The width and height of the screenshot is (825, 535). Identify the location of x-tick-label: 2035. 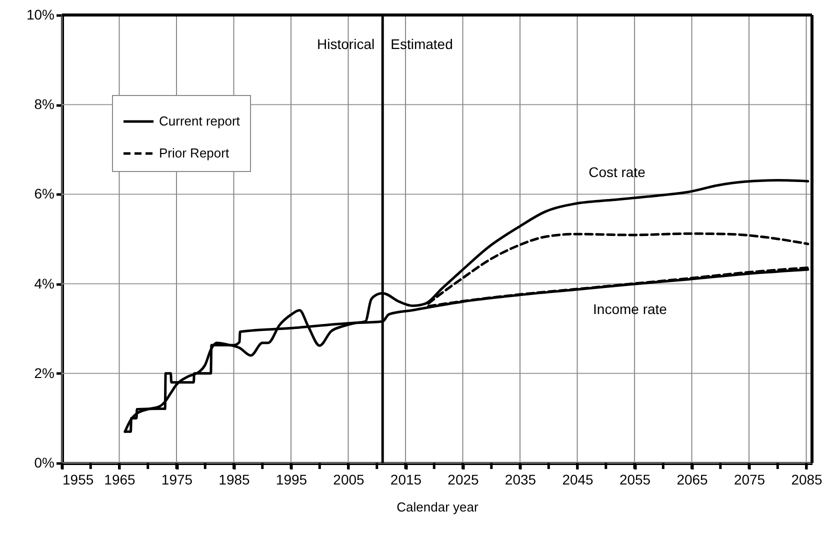
(520, 480).